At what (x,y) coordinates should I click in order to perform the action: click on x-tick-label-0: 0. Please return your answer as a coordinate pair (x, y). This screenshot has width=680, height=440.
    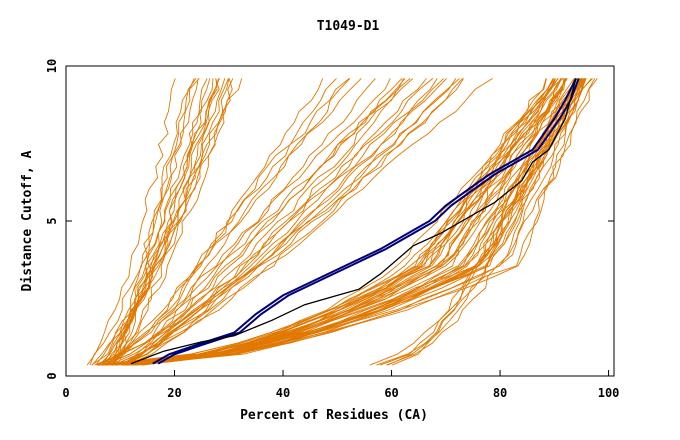
    Looking at the image, I should click on (65, 393).